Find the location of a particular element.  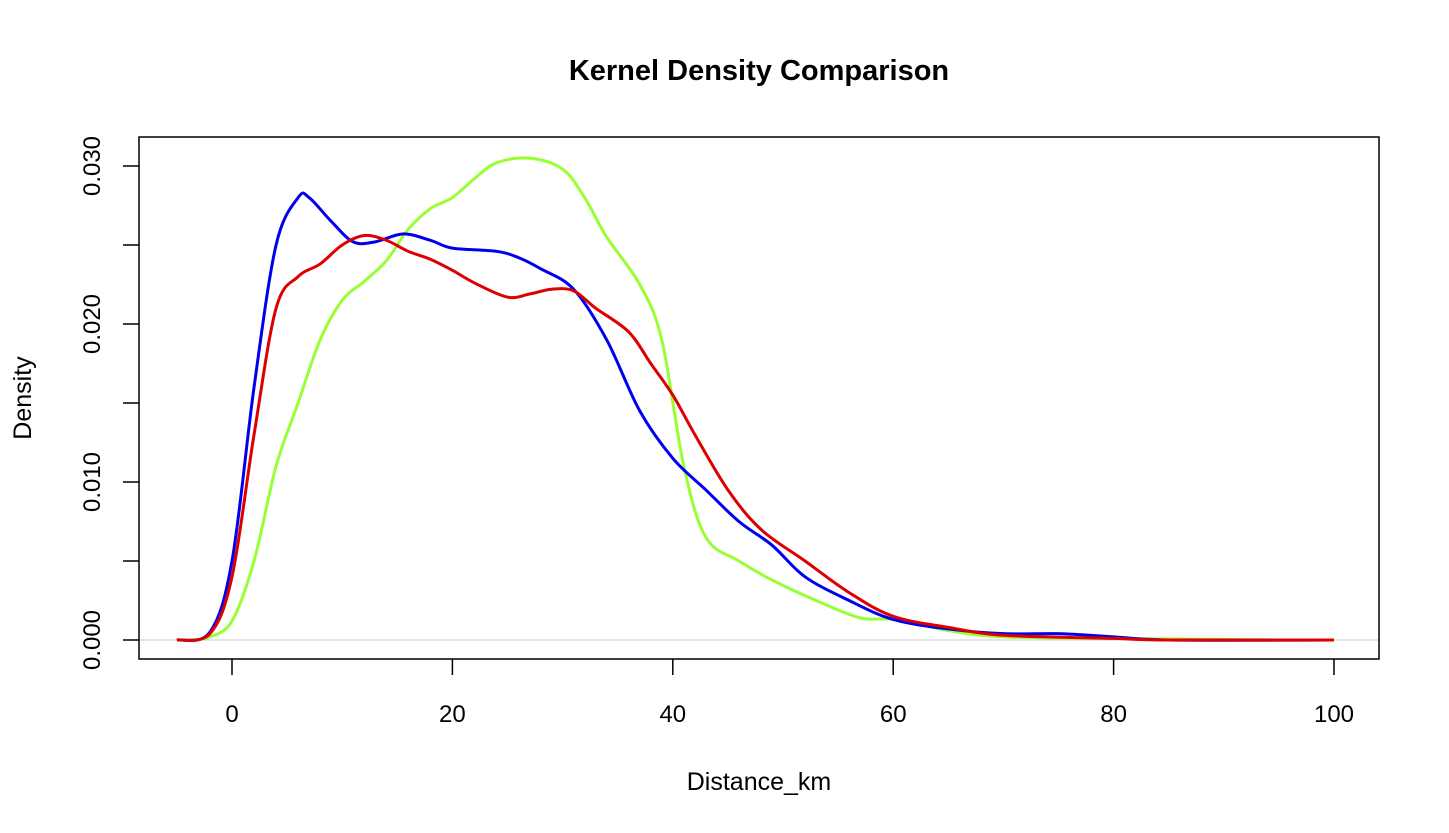

x-tick-label: 60 is located at coordinates (893, 714).